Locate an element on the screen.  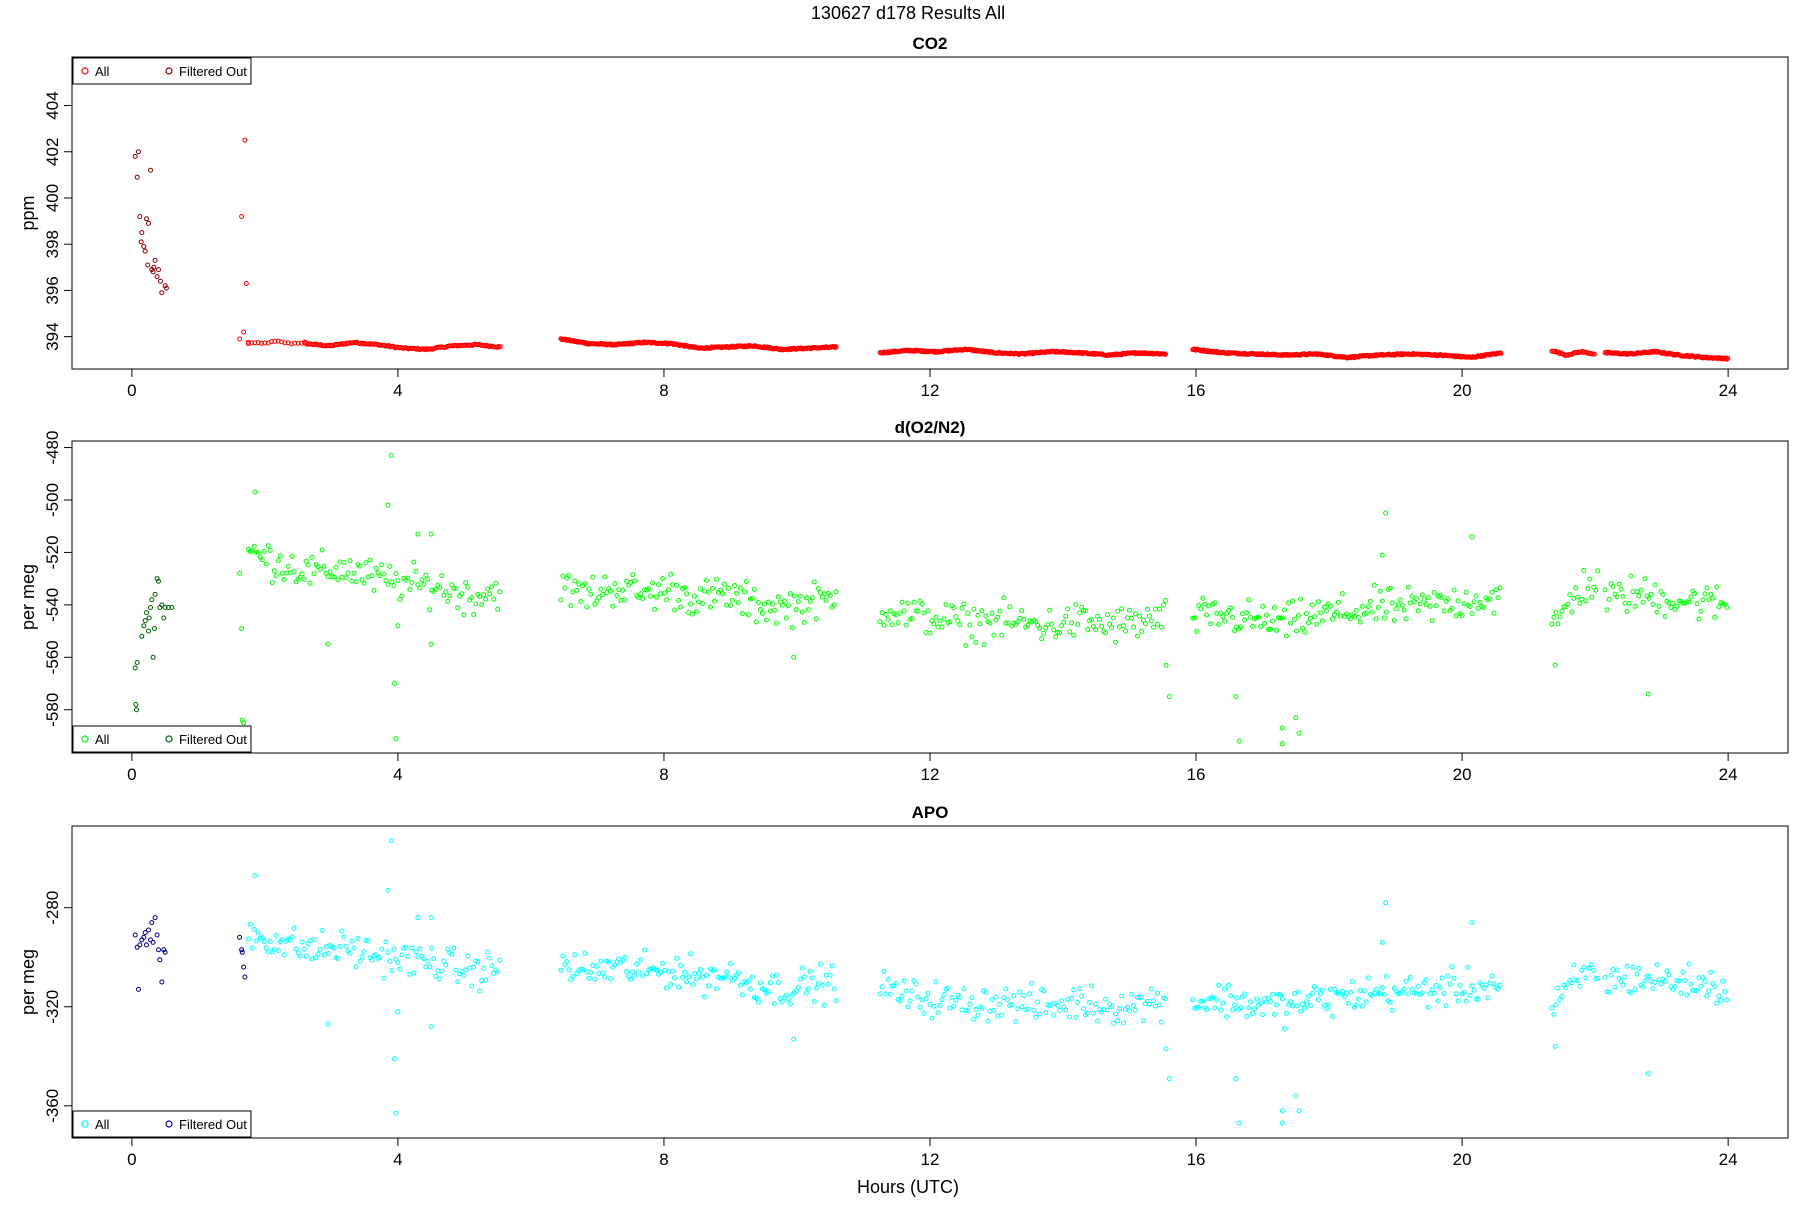
d-o2-n2--x-tick-label: 8 is located at coordinates (663, 774).